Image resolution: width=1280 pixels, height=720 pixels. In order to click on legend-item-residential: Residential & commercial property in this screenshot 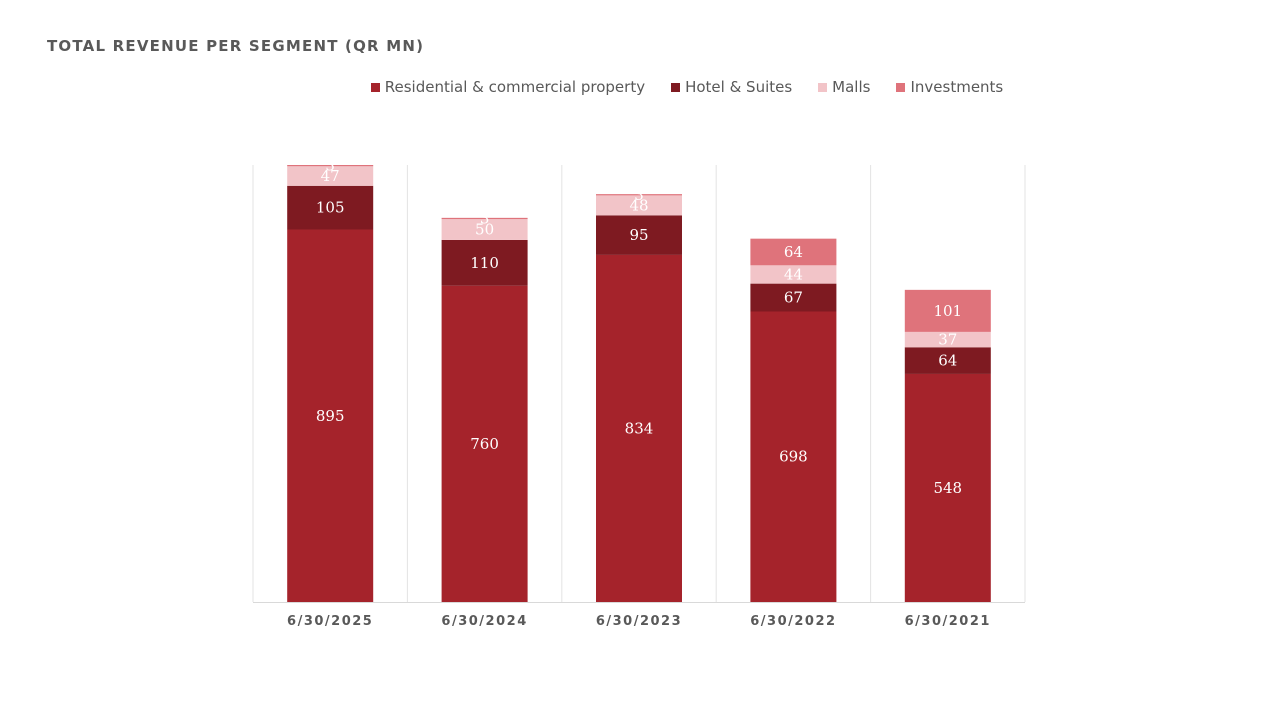, I will do `click(508, 87)`.